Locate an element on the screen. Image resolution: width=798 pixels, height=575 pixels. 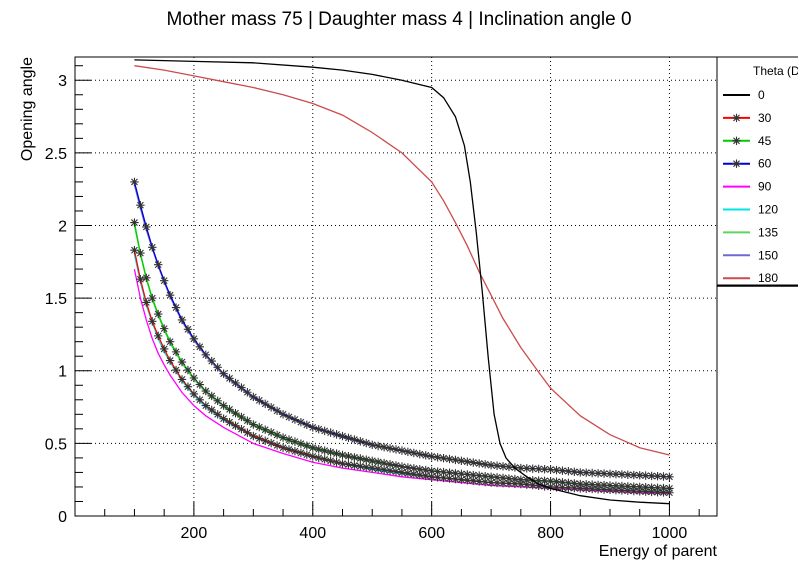
y-tick-label: 3 is located at coordinates (62, 81).